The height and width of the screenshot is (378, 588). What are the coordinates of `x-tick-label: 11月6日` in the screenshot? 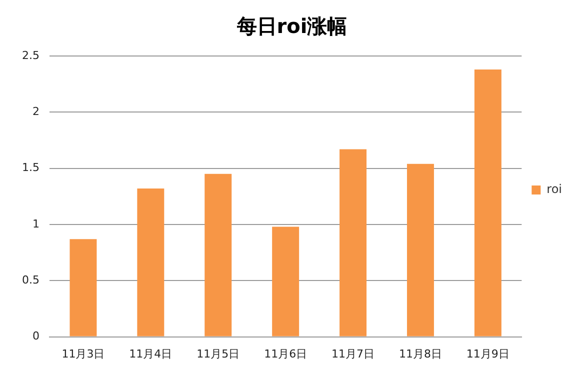 It's located at (286, 353).